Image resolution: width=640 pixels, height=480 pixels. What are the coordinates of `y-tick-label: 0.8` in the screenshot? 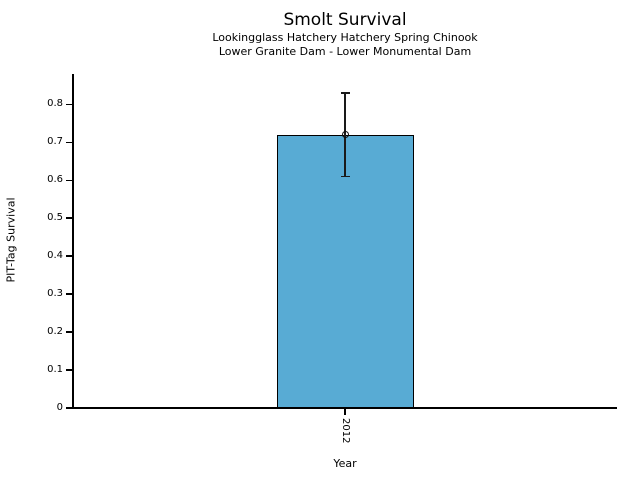 It's located at (55, 104).